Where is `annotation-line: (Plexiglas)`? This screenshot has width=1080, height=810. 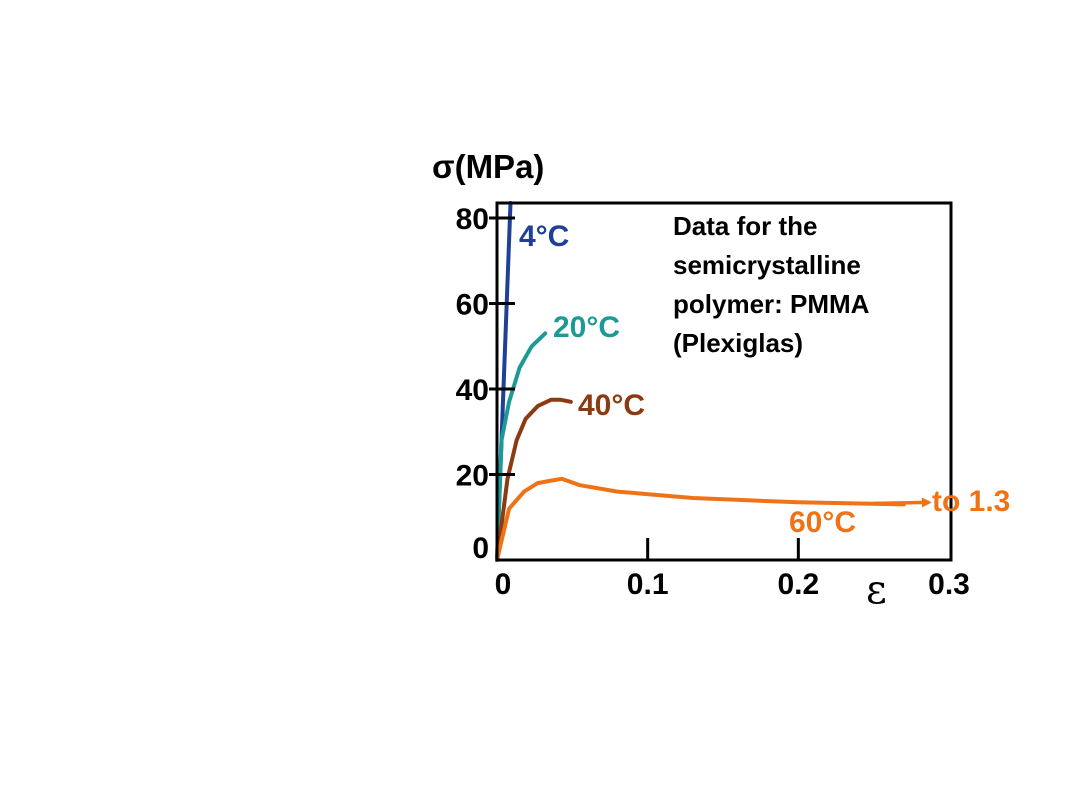
annotation-line: (Plexiglas) is located at coordinates (738, 343).